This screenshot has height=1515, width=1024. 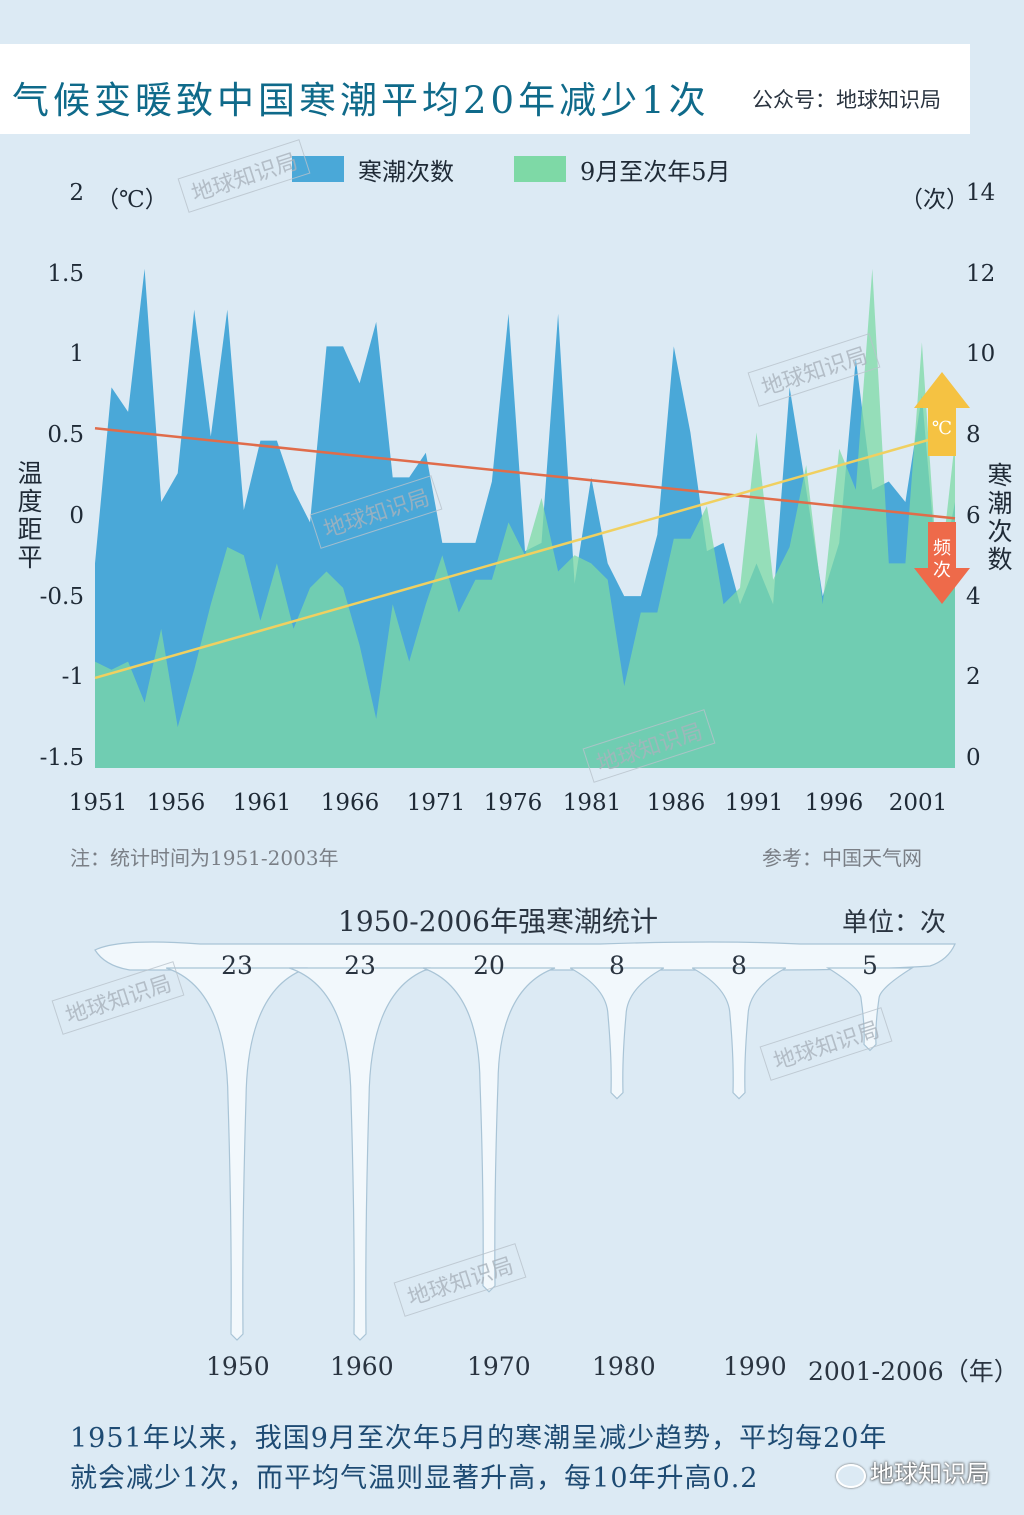 What do you see at coordinates (489, 965) in the screenshot?
I see `icicle-value: 20` at bounding box center [489, 965].